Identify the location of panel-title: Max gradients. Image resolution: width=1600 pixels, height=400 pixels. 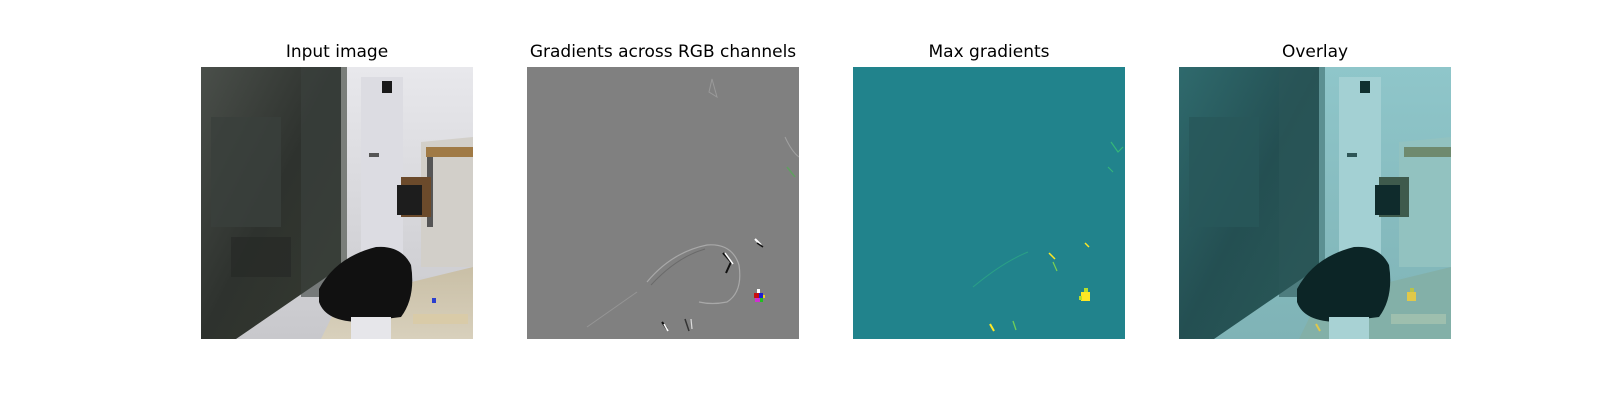
(989, 52).